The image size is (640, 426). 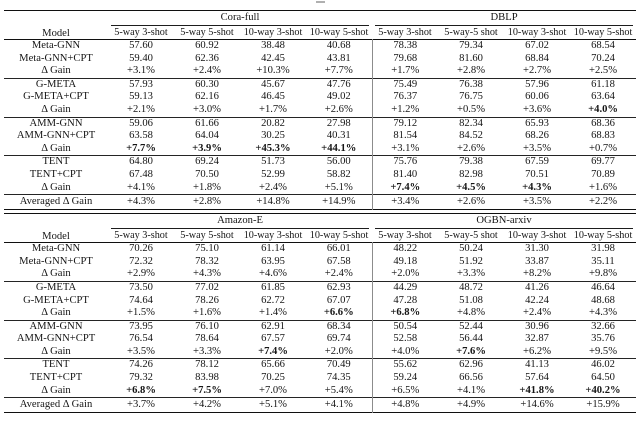 I want to click on gain-value: +6.5%, so click(x=405, y=391).